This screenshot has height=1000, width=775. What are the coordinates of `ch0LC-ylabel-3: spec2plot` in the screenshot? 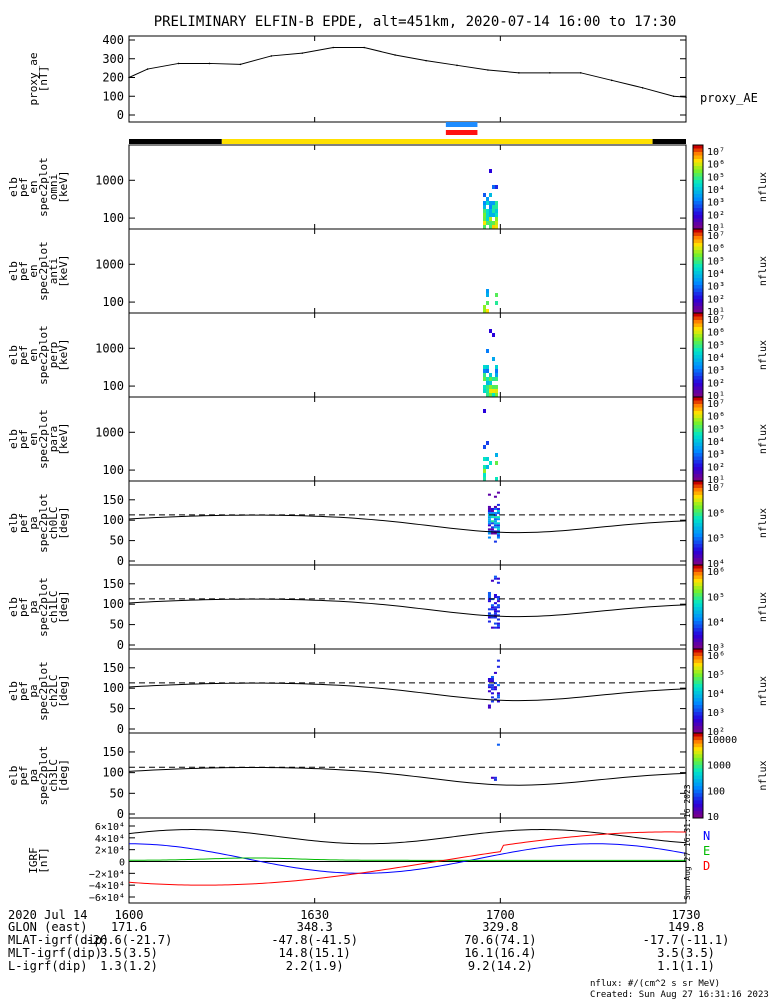 It's located at (43, 523).